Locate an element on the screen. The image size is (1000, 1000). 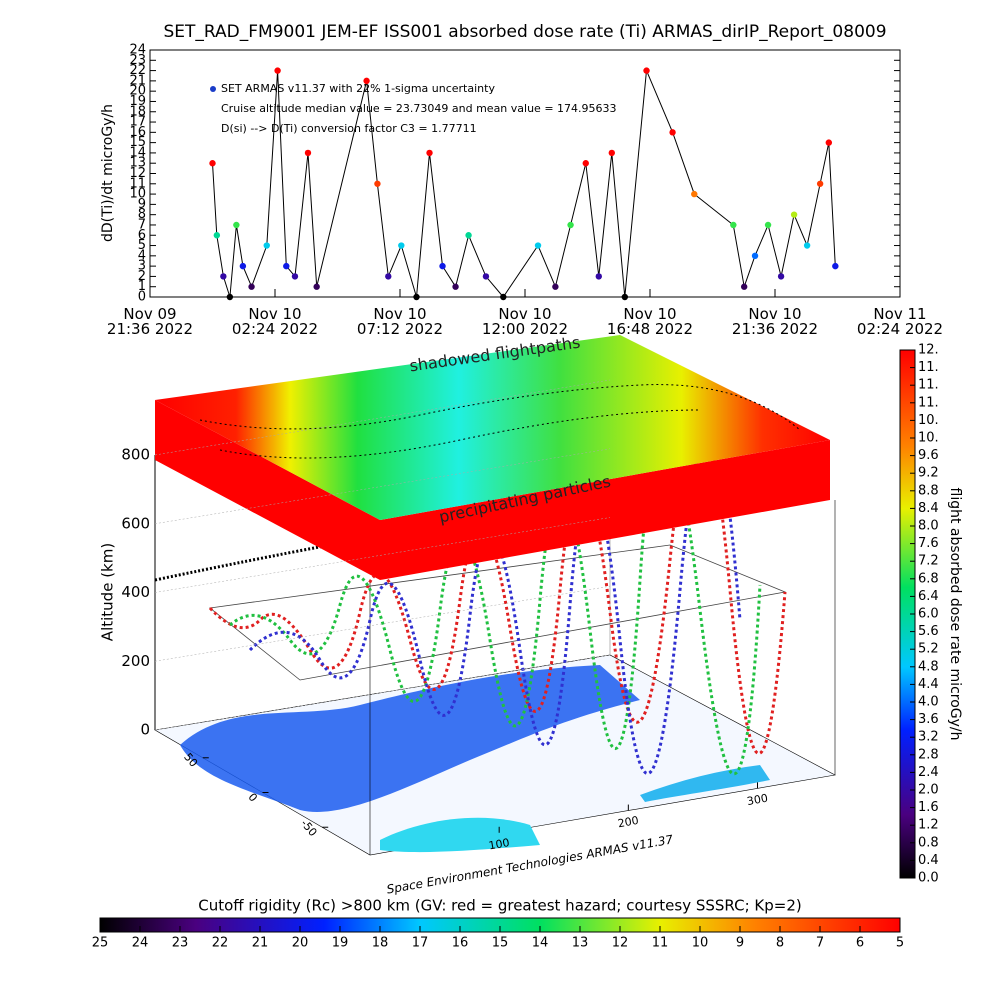
colorbar-tick-label: 6.8 is located at coordinates (928, 578).